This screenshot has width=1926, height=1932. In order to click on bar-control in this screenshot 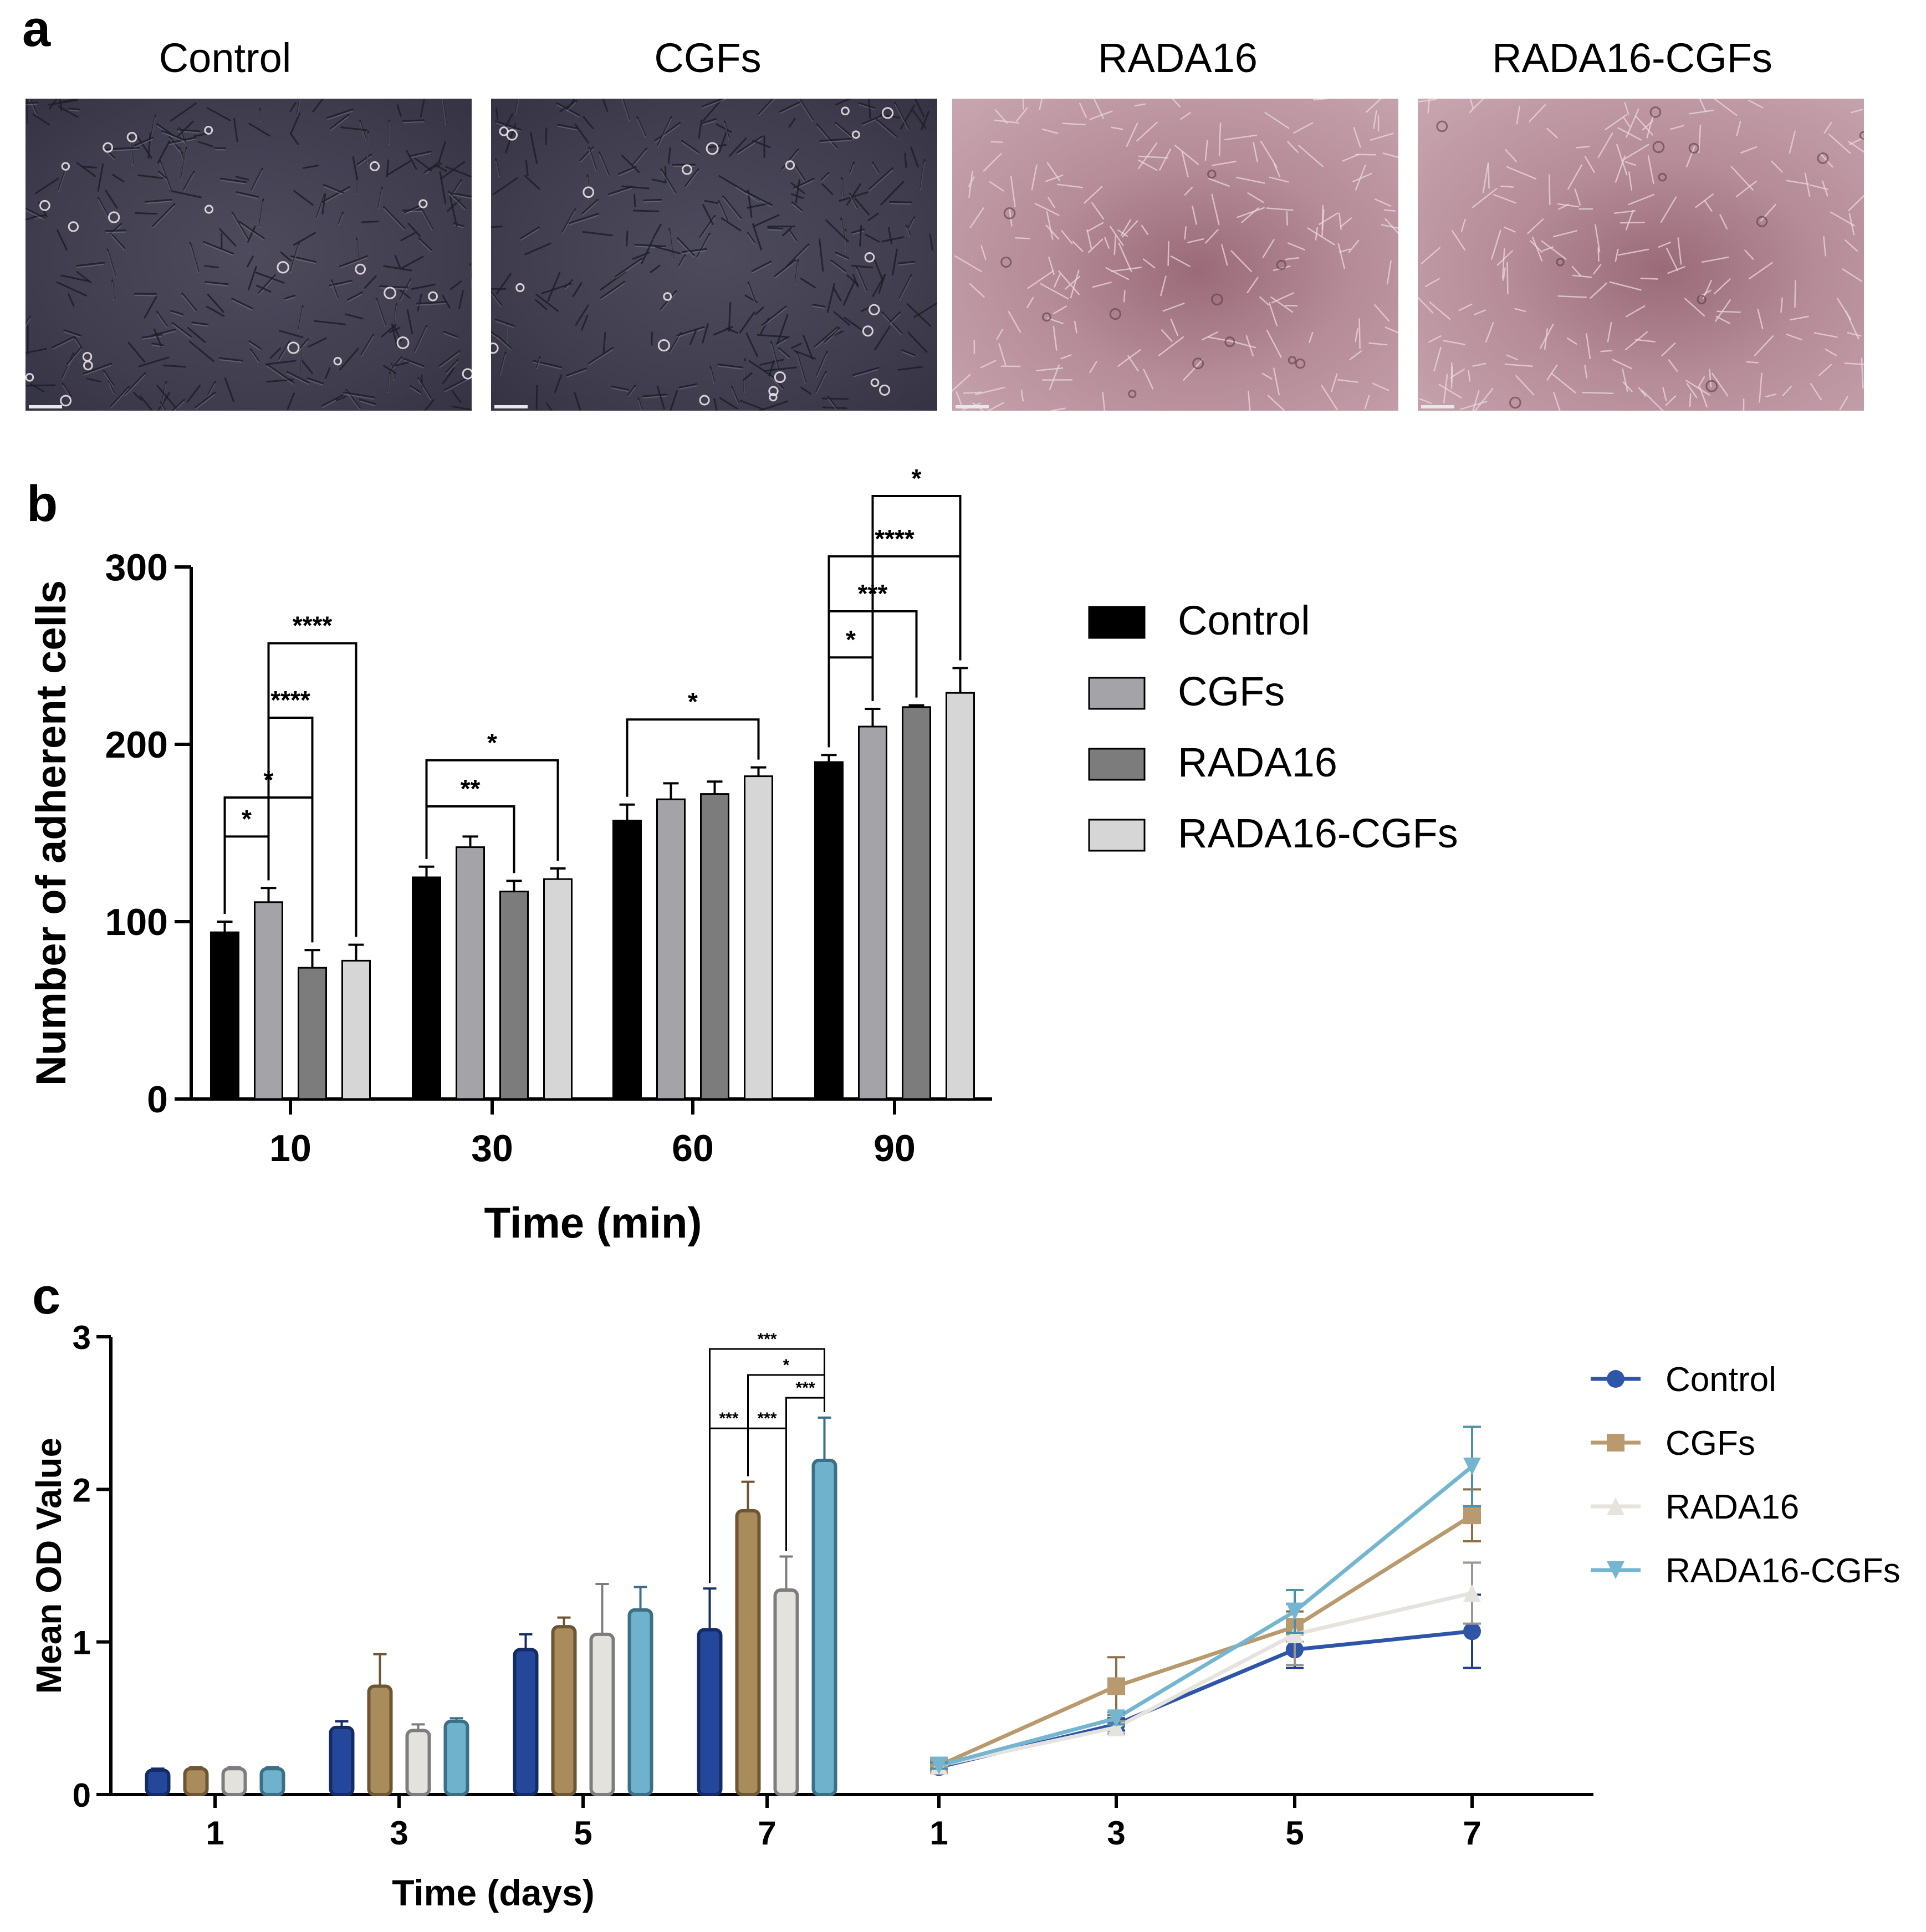, I will do `click(627, 960)`.